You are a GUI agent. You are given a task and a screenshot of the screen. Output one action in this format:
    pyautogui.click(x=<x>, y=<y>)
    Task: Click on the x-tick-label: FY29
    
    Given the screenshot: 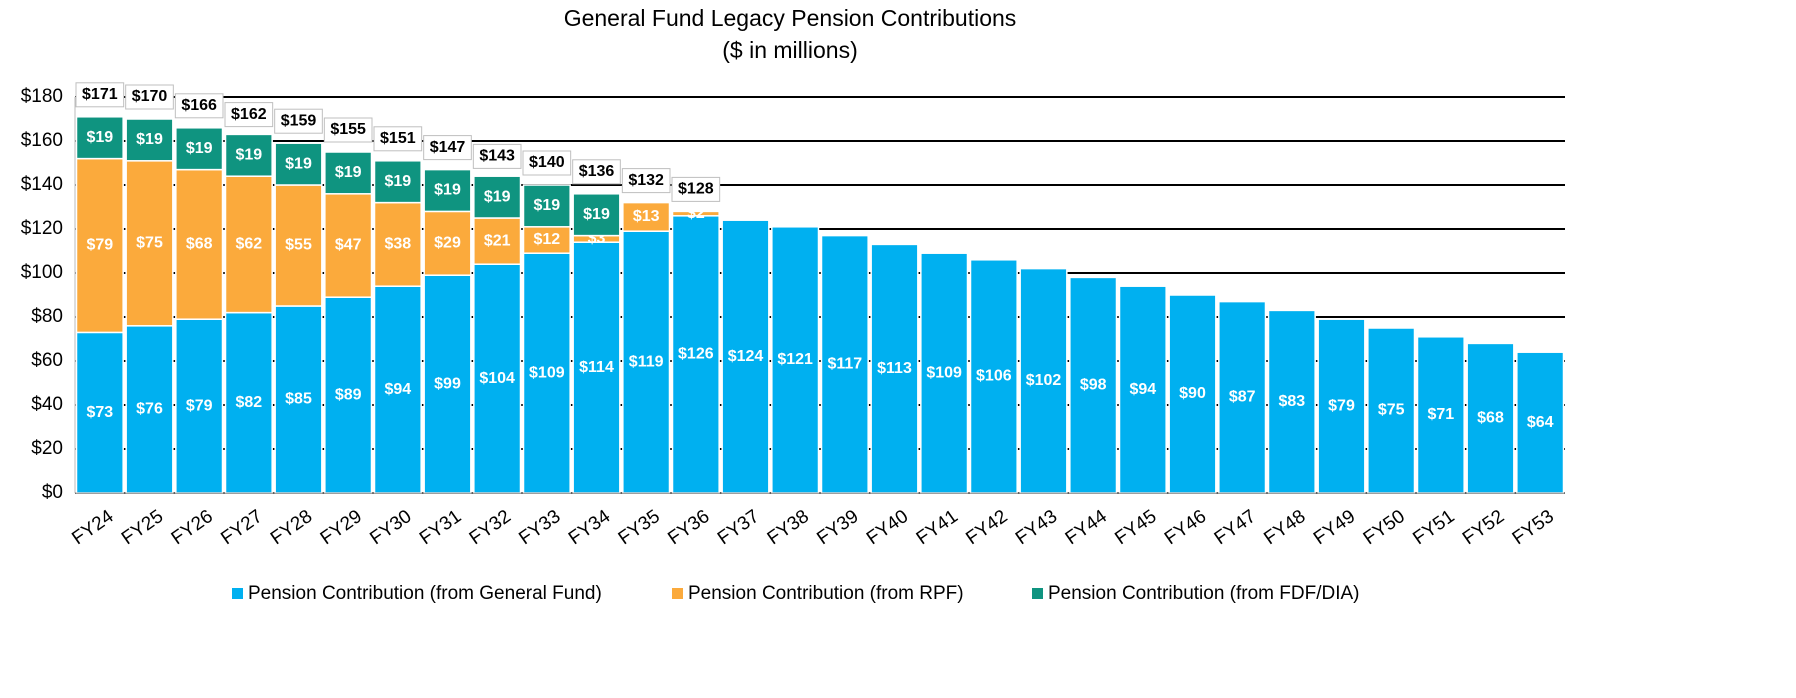 What is the action you would take?
    pyautogui.click(x=341, y=527)
    